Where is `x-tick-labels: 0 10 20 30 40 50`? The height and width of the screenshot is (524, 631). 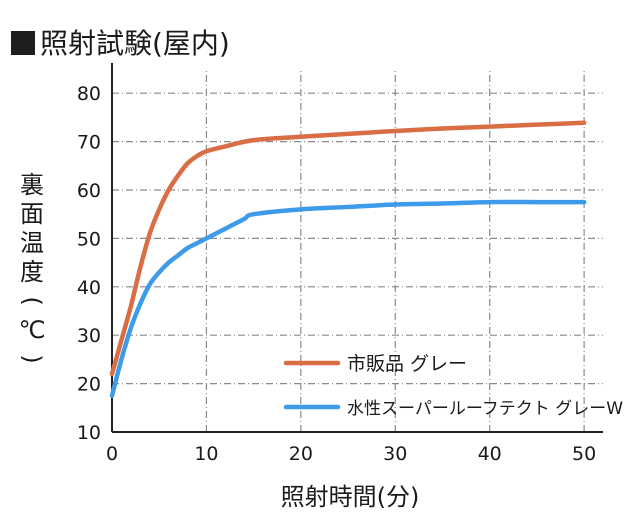 x-tick-labels: 0 10 20 30 40 50 is located at coordinates (351, 454).